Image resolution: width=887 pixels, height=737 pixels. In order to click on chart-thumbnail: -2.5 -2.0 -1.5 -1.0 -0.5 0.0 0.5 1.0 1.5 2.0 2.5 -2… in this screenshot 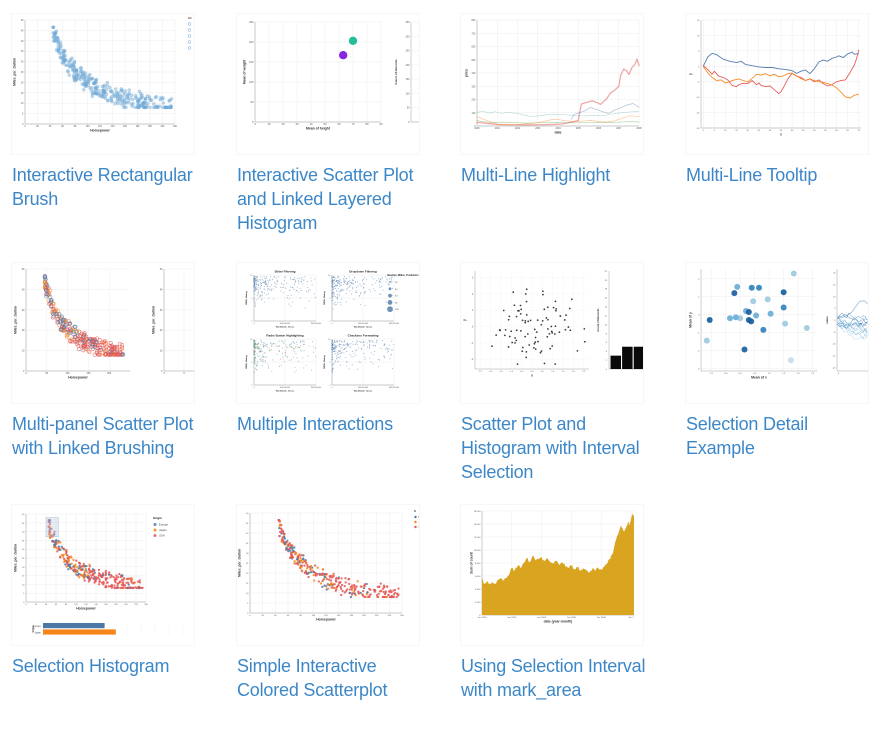, I will do `click(552, 333)`.